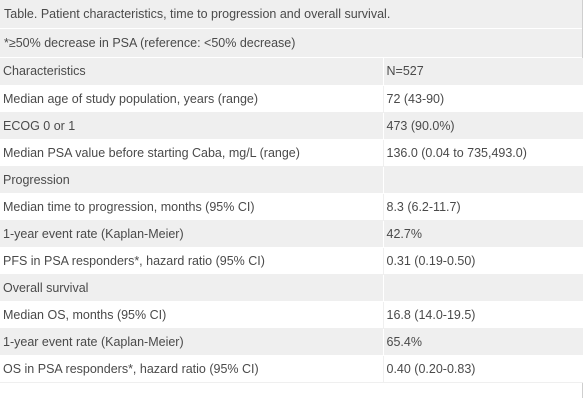 Image resolution: width=583 pixels, height=406 pixels. Describe the element at coordinates (483, 153) in the screenshot. I see `row-value: 136.0 (0.04 to 735,493.0)` at that location.